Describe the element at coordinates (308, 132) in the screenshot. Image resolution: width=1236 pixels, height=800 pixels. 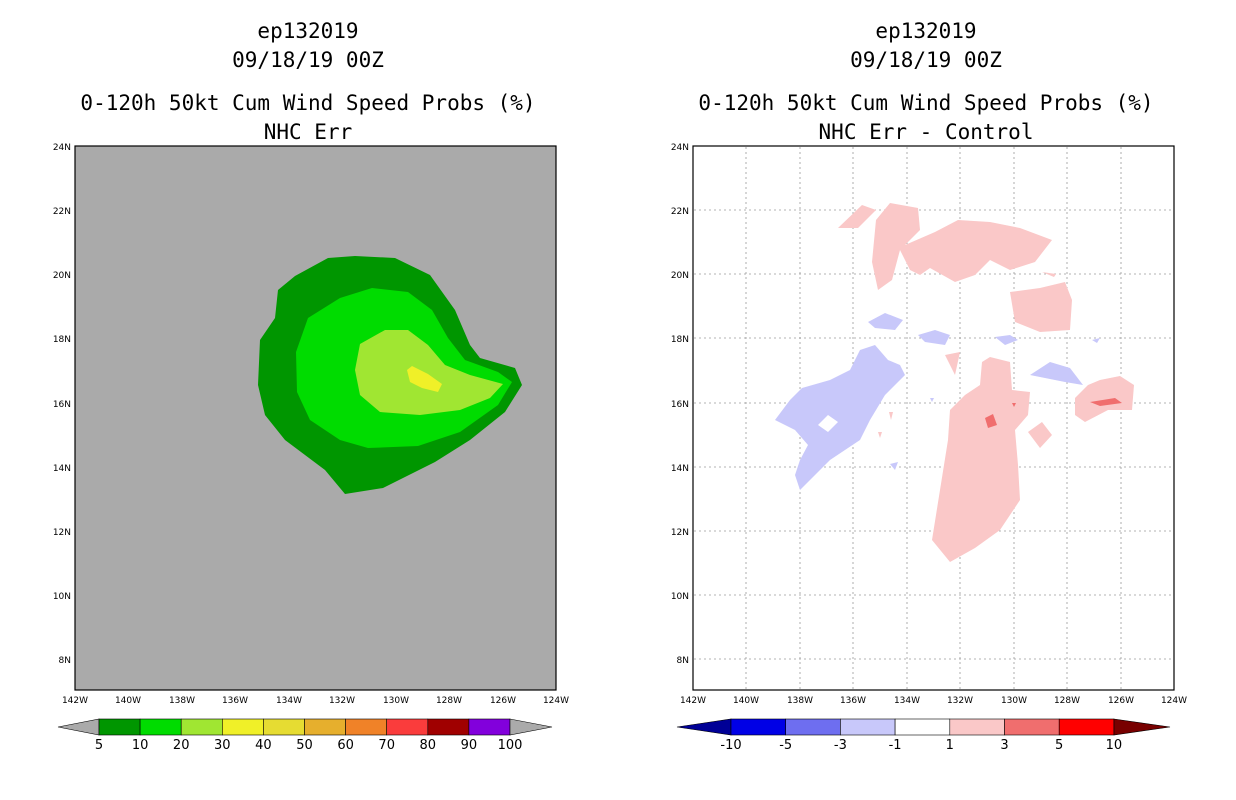
I see `left-subtitle: NHC Err` at that location.